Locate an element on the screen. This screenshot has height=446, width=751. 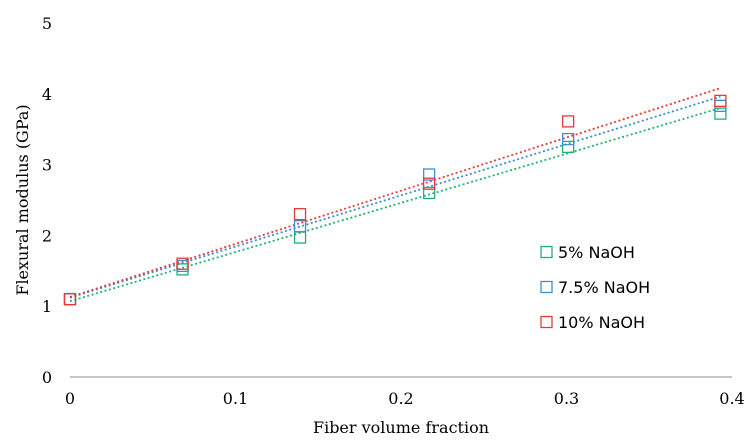
y-tick-label: 4 is located at coordinates (47, 94).